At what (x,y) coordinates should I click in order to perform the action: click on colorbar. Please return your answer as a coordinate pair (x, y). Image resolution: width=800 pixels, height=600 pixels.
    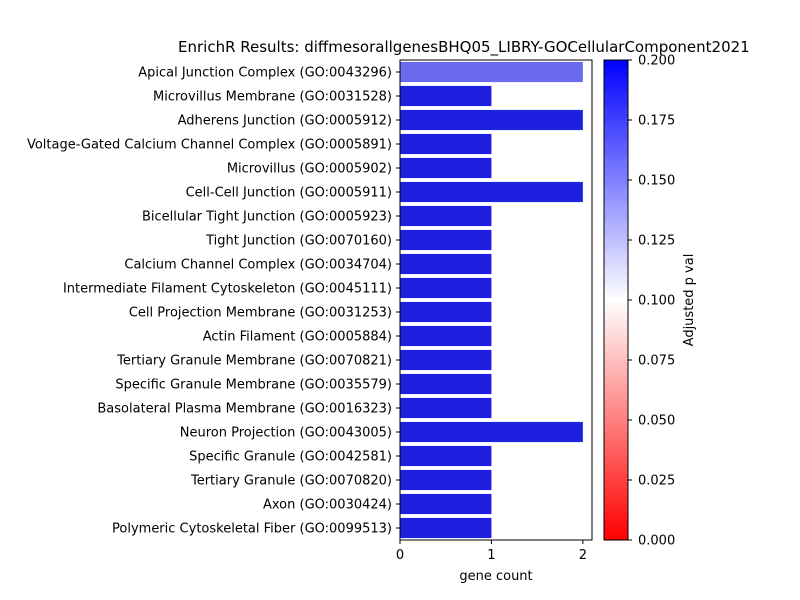
    Looking at the image, I should click on (616, 300).